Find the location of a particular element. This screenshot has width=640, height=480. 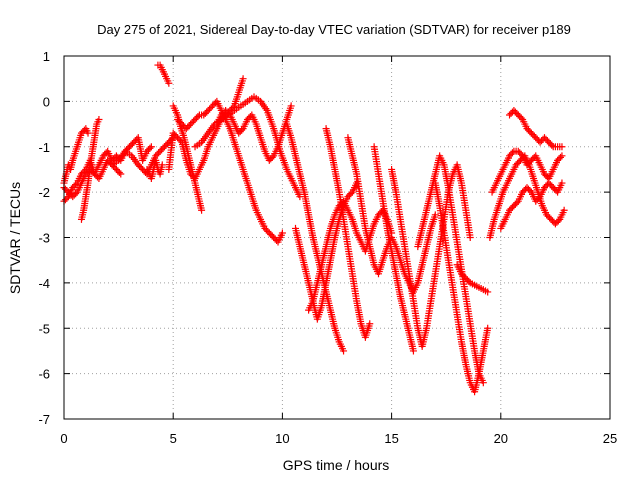

x-tick-label: 5 is located at coordinates (173, 438).